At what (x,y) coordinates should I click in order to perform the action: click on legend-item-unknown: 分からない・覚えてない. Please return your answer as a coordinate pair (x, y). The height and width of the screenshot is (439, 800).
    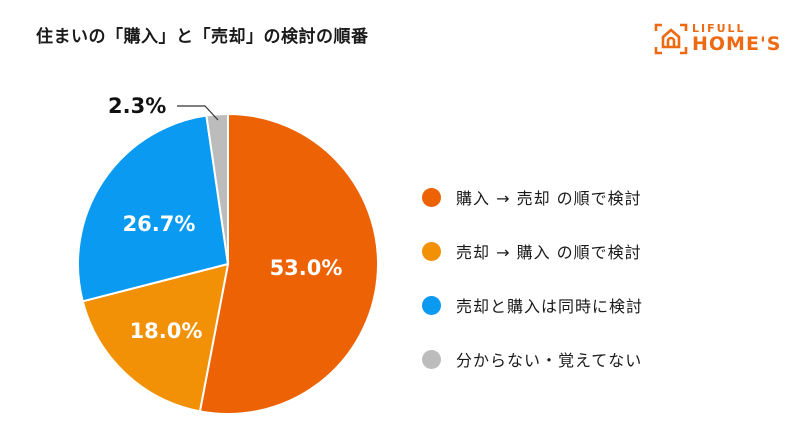
    Looking at the image, I should click on (532, 359).